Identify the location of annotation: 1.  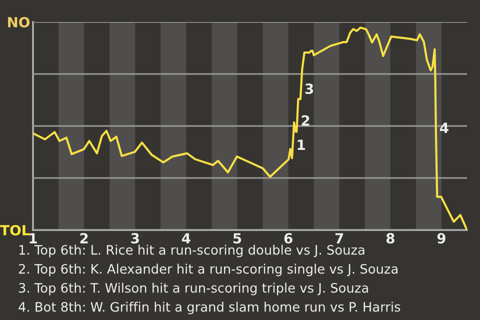
(301, 145).